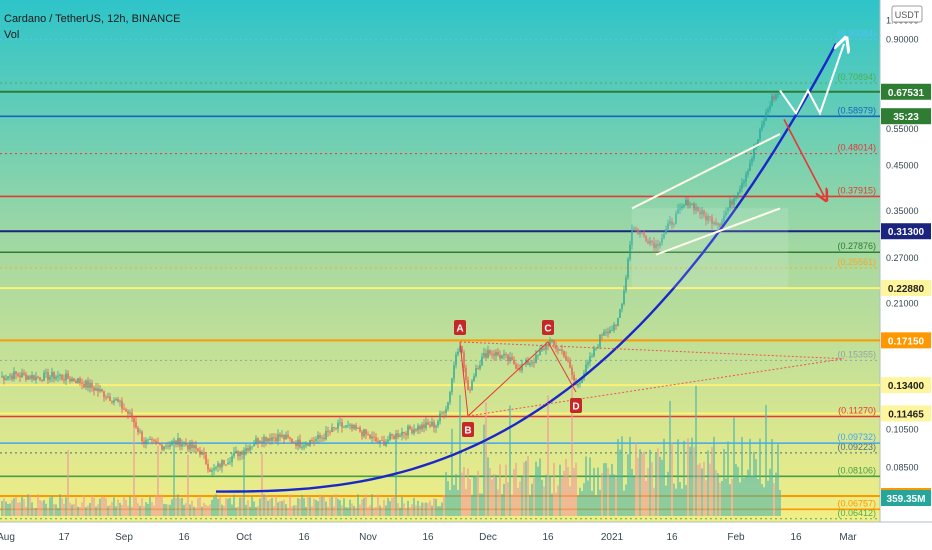 The image size is (932, 550). What do you see at coordinates (518, 379) in the screenshot?
I see `abcd-pattern` at bounding box center [518, 379].